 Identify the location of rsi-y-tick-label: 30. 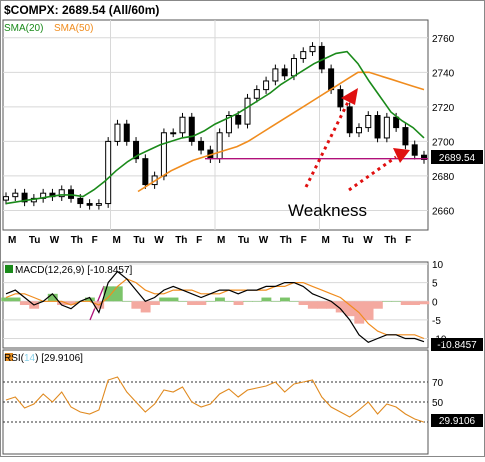
(438, 423).